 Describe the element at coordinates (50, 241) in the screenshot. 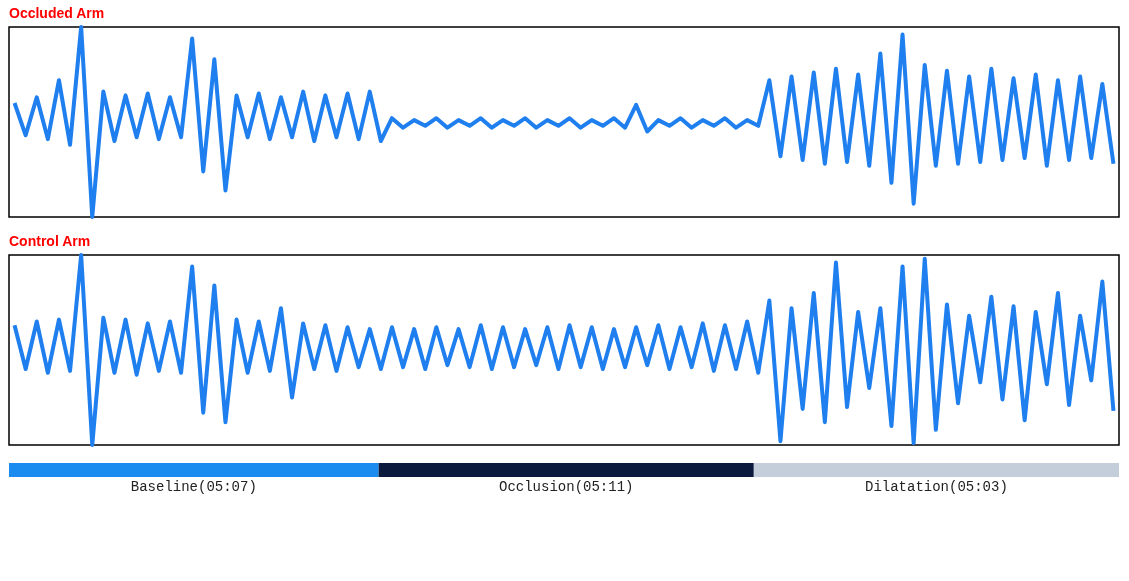

I see `chart-title: Control Arm` at that location.